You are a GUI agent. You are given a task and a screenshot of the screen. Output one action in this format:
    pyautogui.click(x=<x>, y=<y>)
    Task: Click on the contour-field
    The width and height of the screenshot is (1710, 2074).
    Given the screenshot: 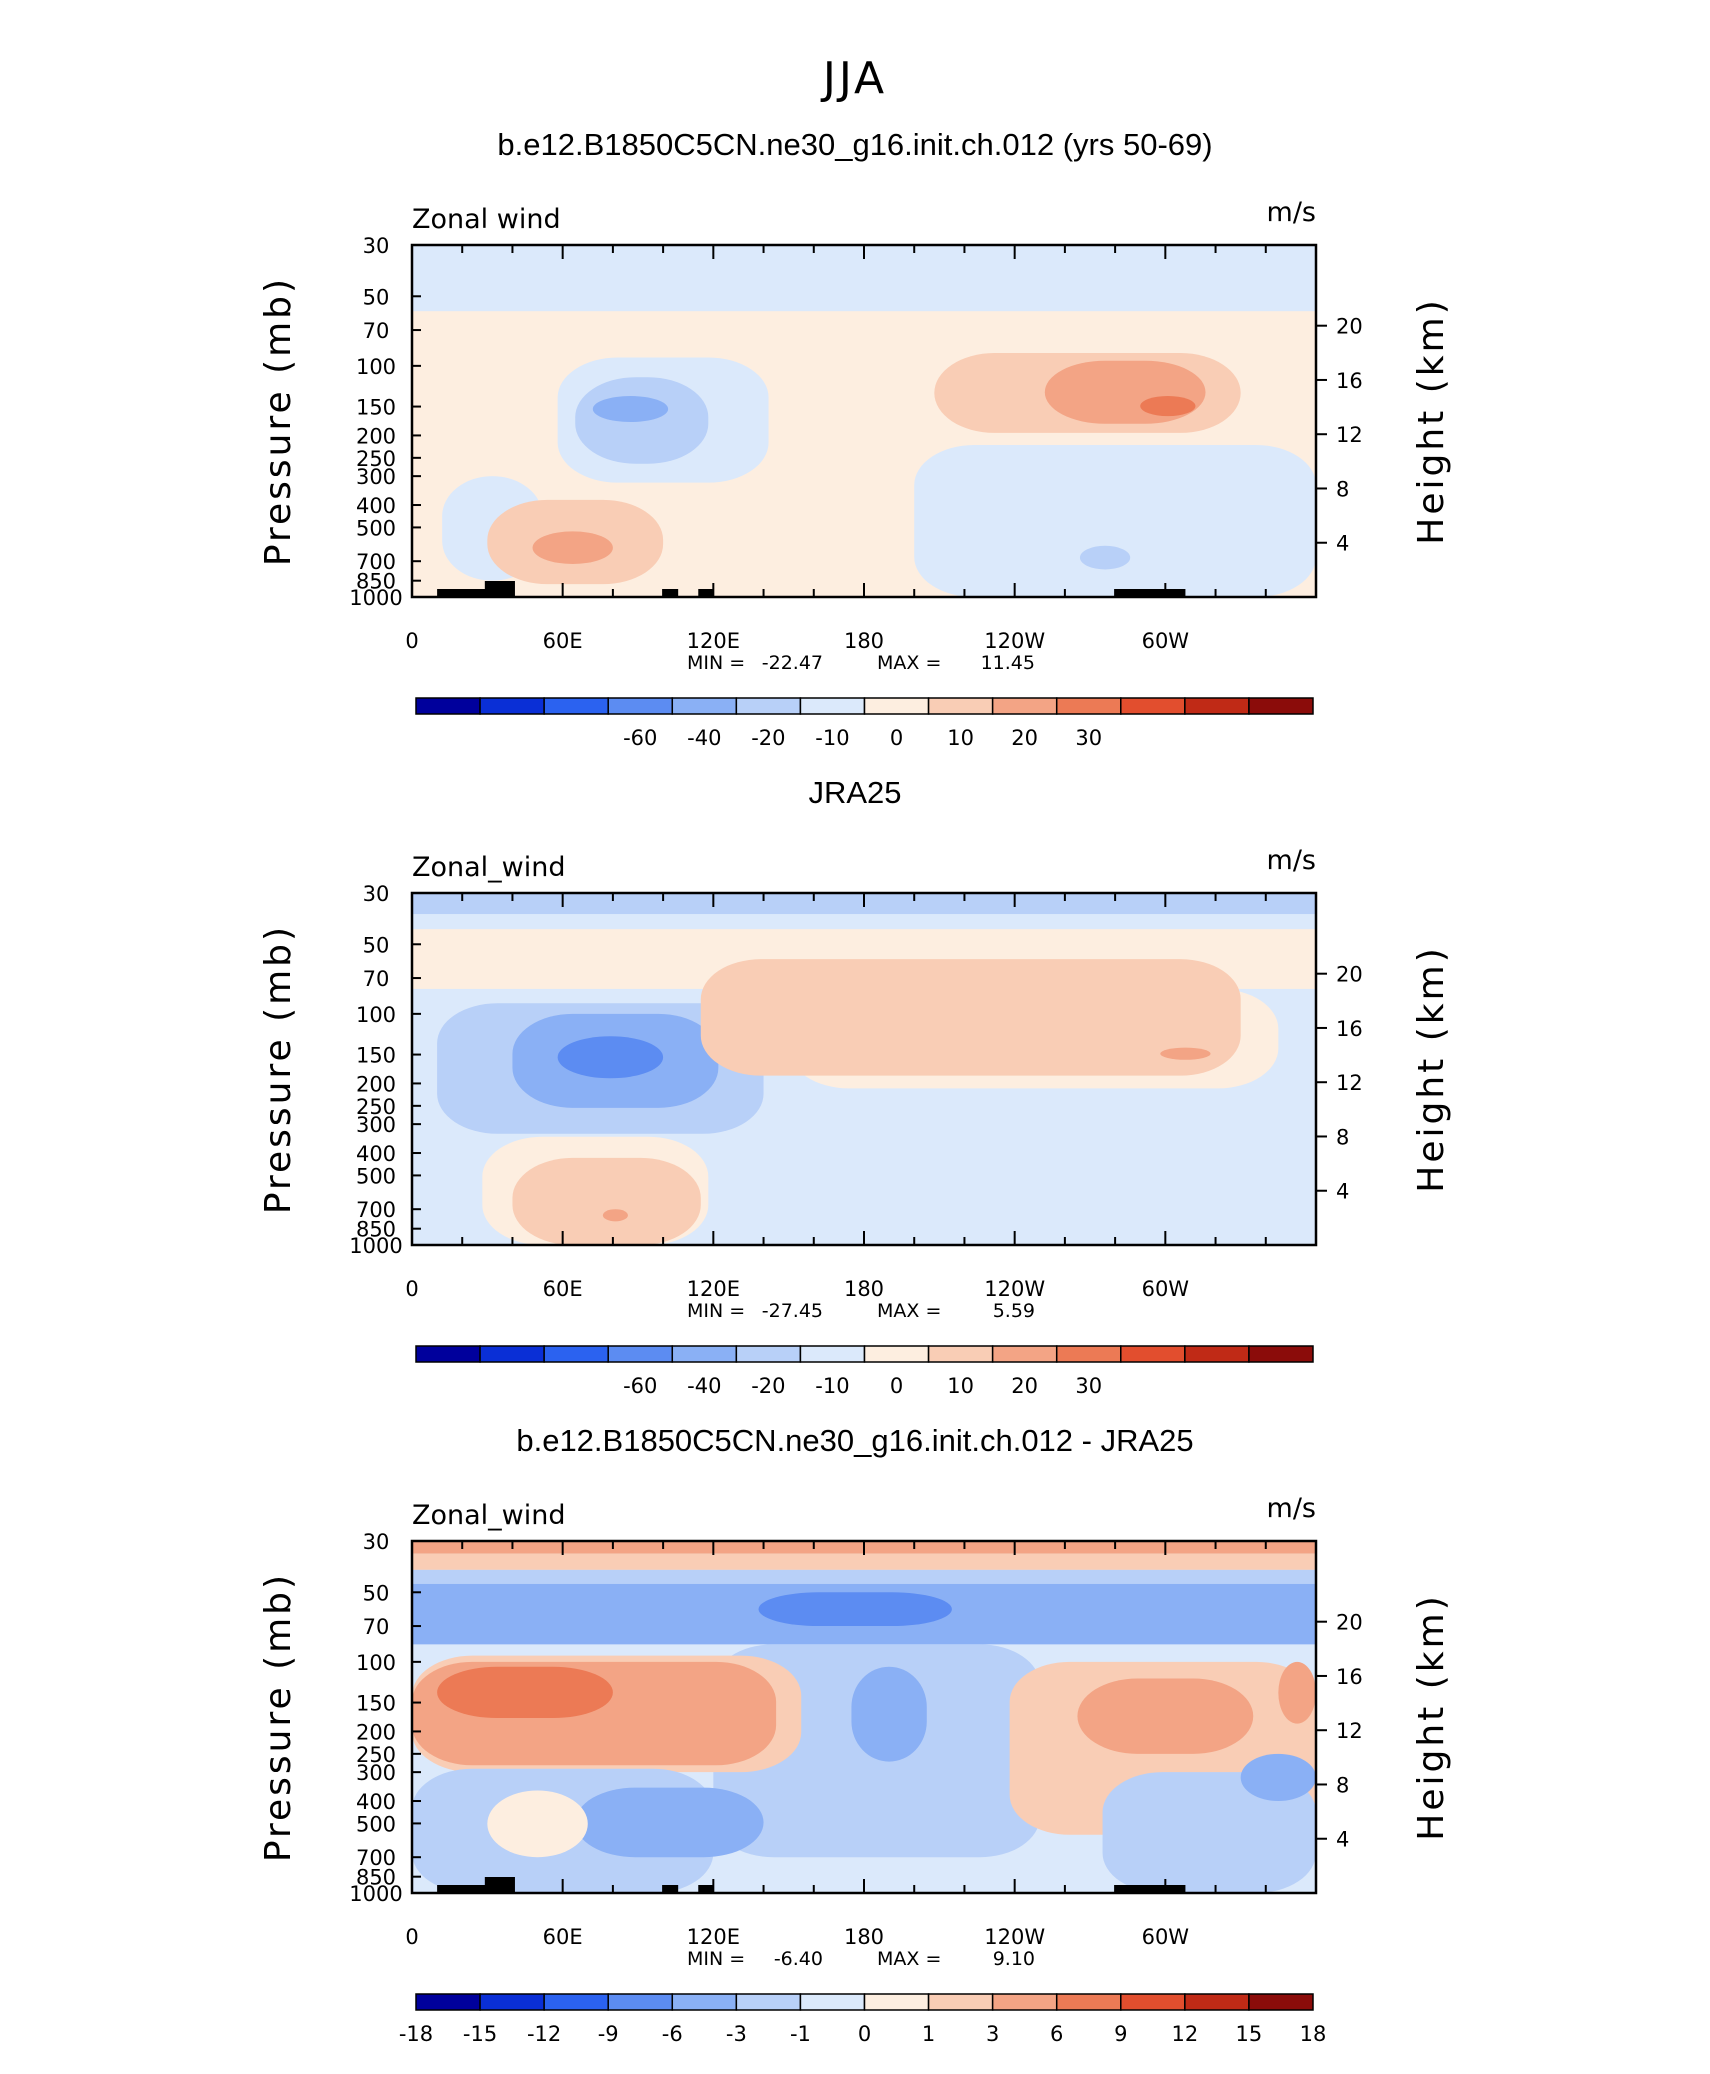 What is the action you would take?
    pyautogui.click(x=864, y=1069)
    